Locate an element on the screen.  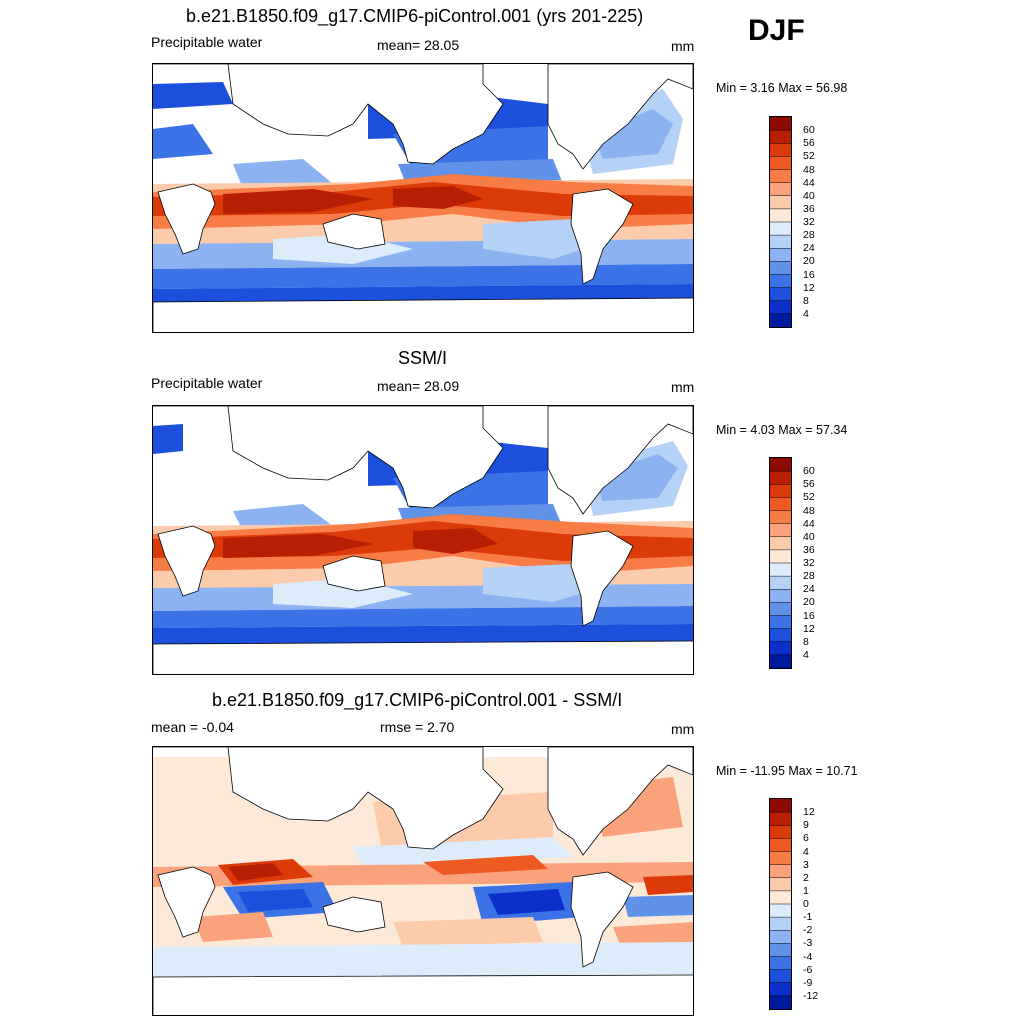
colorbar-tick: -4 is located at coordinates (808, 956).